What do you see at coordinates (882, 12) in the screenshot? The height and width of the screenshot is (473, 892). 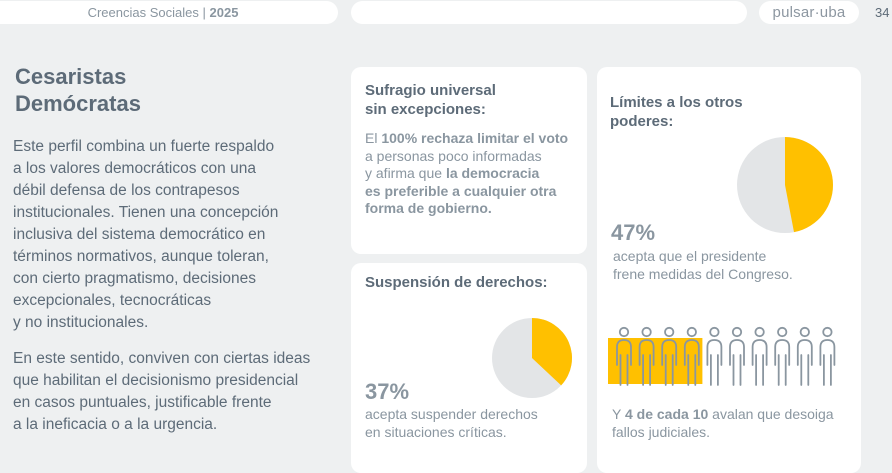 I see `page-number: 34` at bounding box center [882, 12].